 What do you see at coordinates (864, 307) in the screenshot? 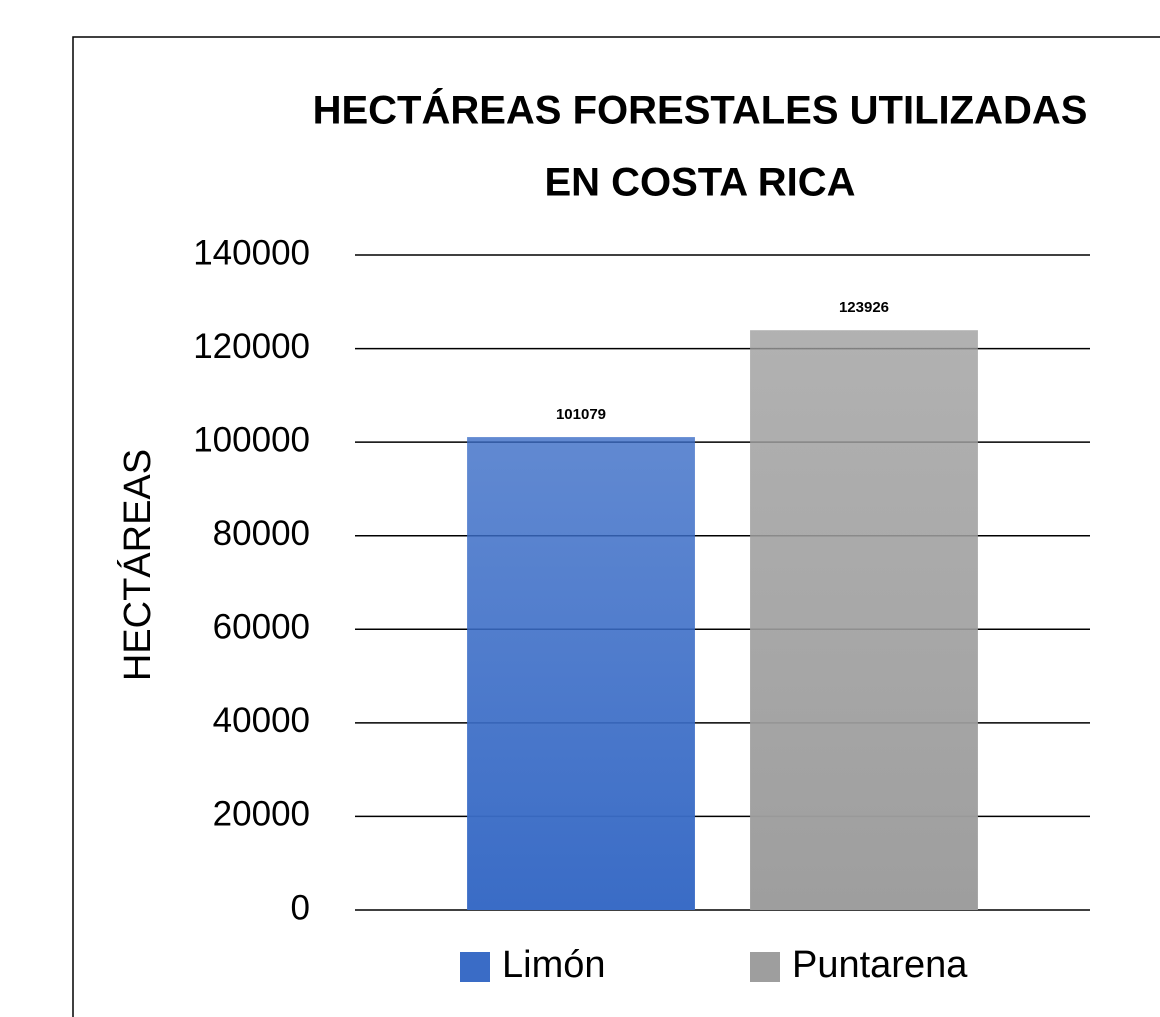
I see `data-label: 123926` at bounding box center [864, 307].